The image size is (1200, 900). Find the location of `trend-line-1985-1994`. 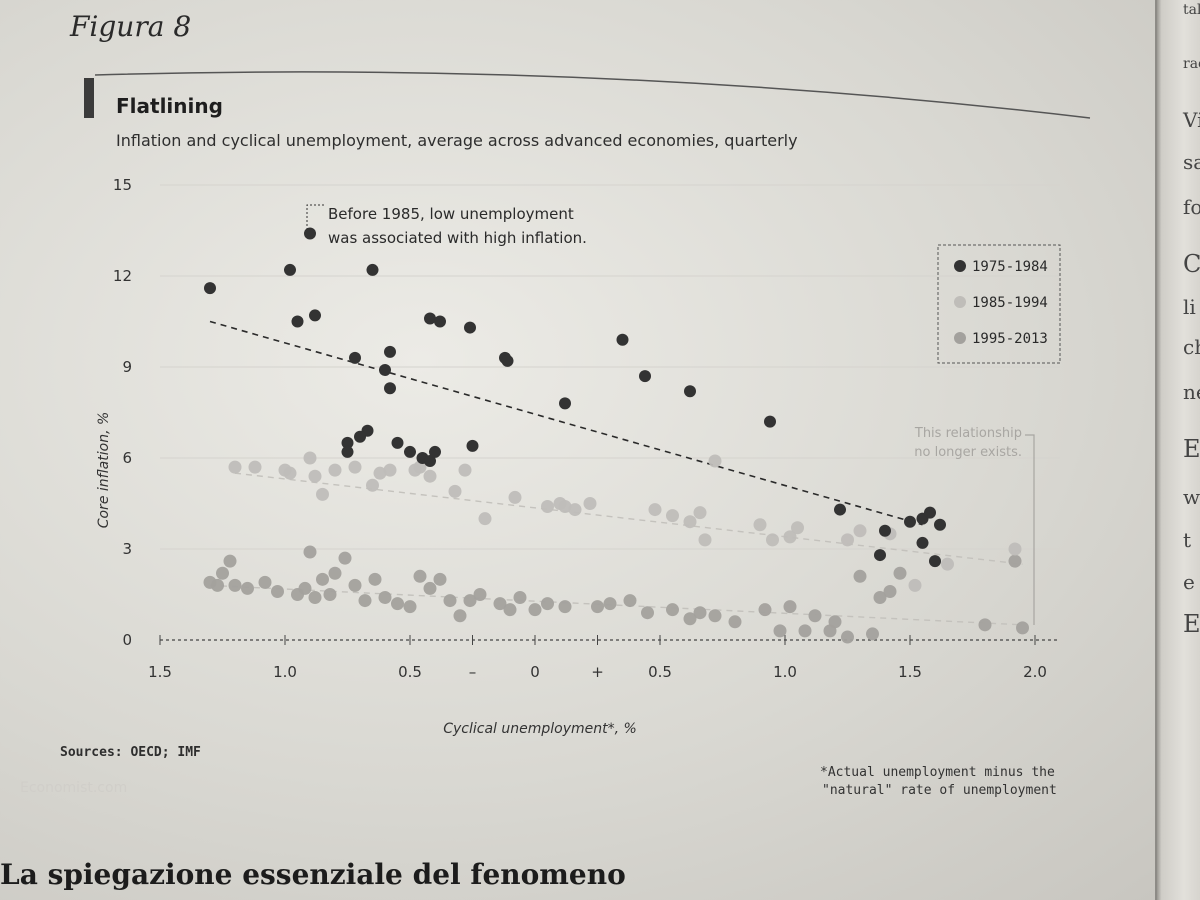

trend-line-1985-1994 is located at coordinates (628, 518).